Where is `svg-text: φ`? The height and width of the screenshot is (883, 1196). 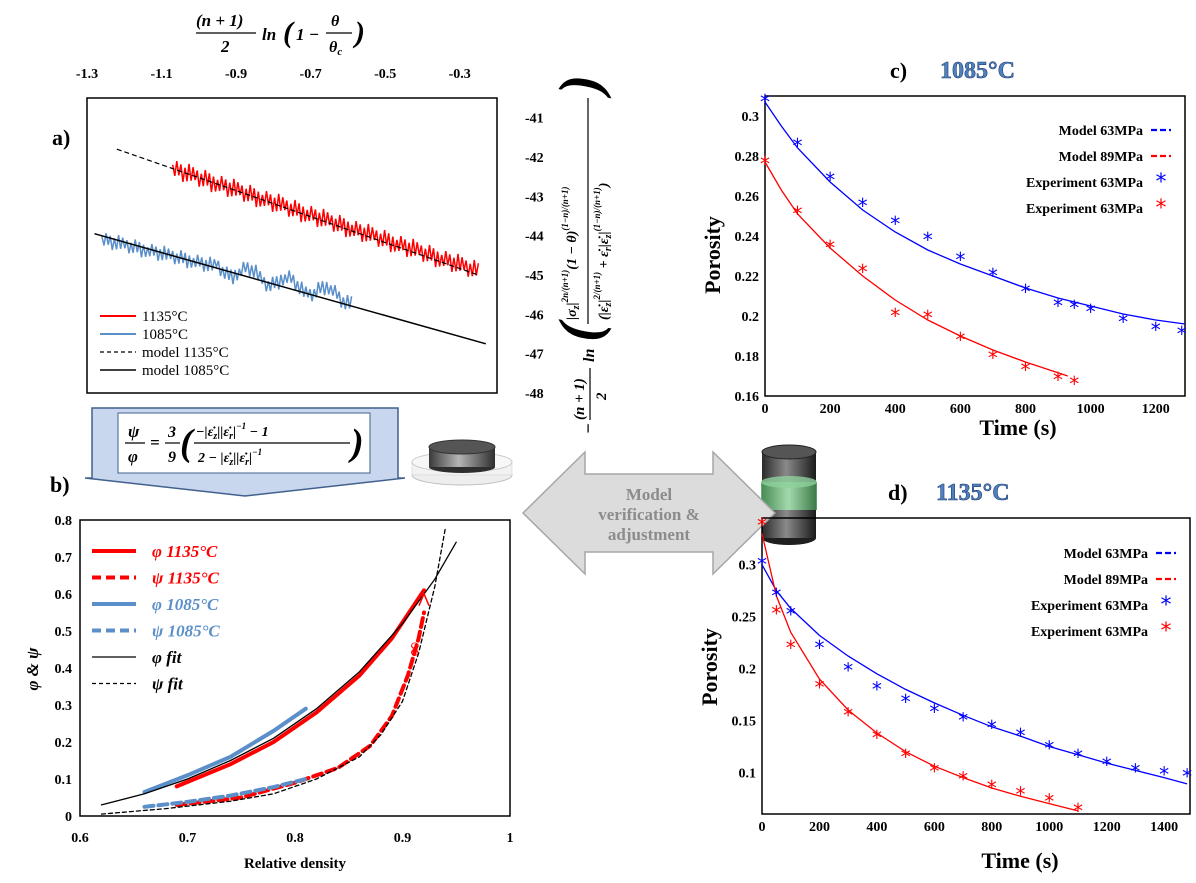
svg-text: φ is located at coordinates (133, 456).